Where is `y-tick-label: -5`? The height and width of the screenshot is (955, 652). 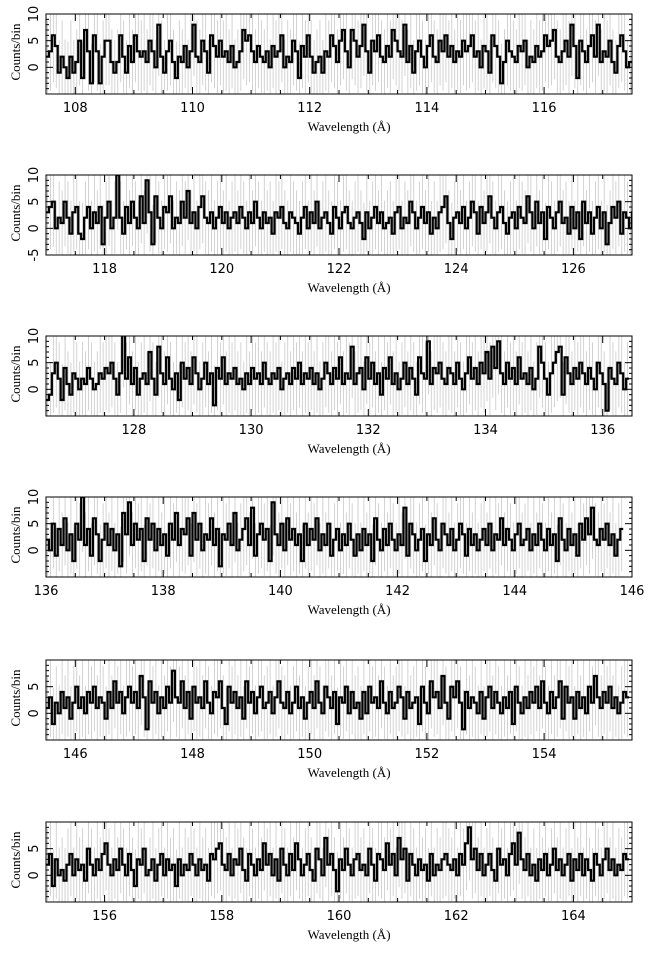 y-tick-label: -5 is located at coordinates (34, 255).